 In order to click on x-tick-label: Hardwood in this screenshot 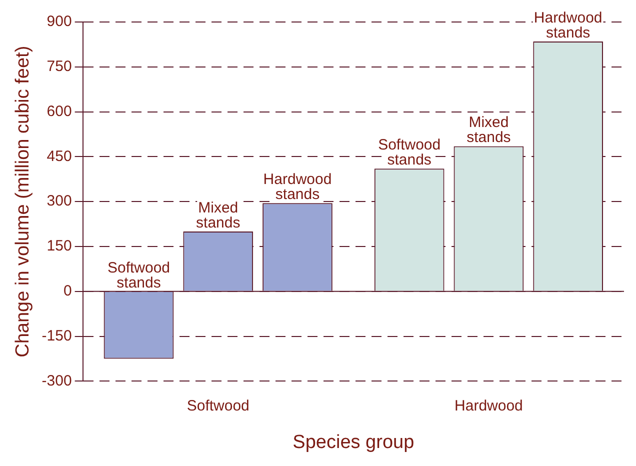, I will do `click(488, 405)`.